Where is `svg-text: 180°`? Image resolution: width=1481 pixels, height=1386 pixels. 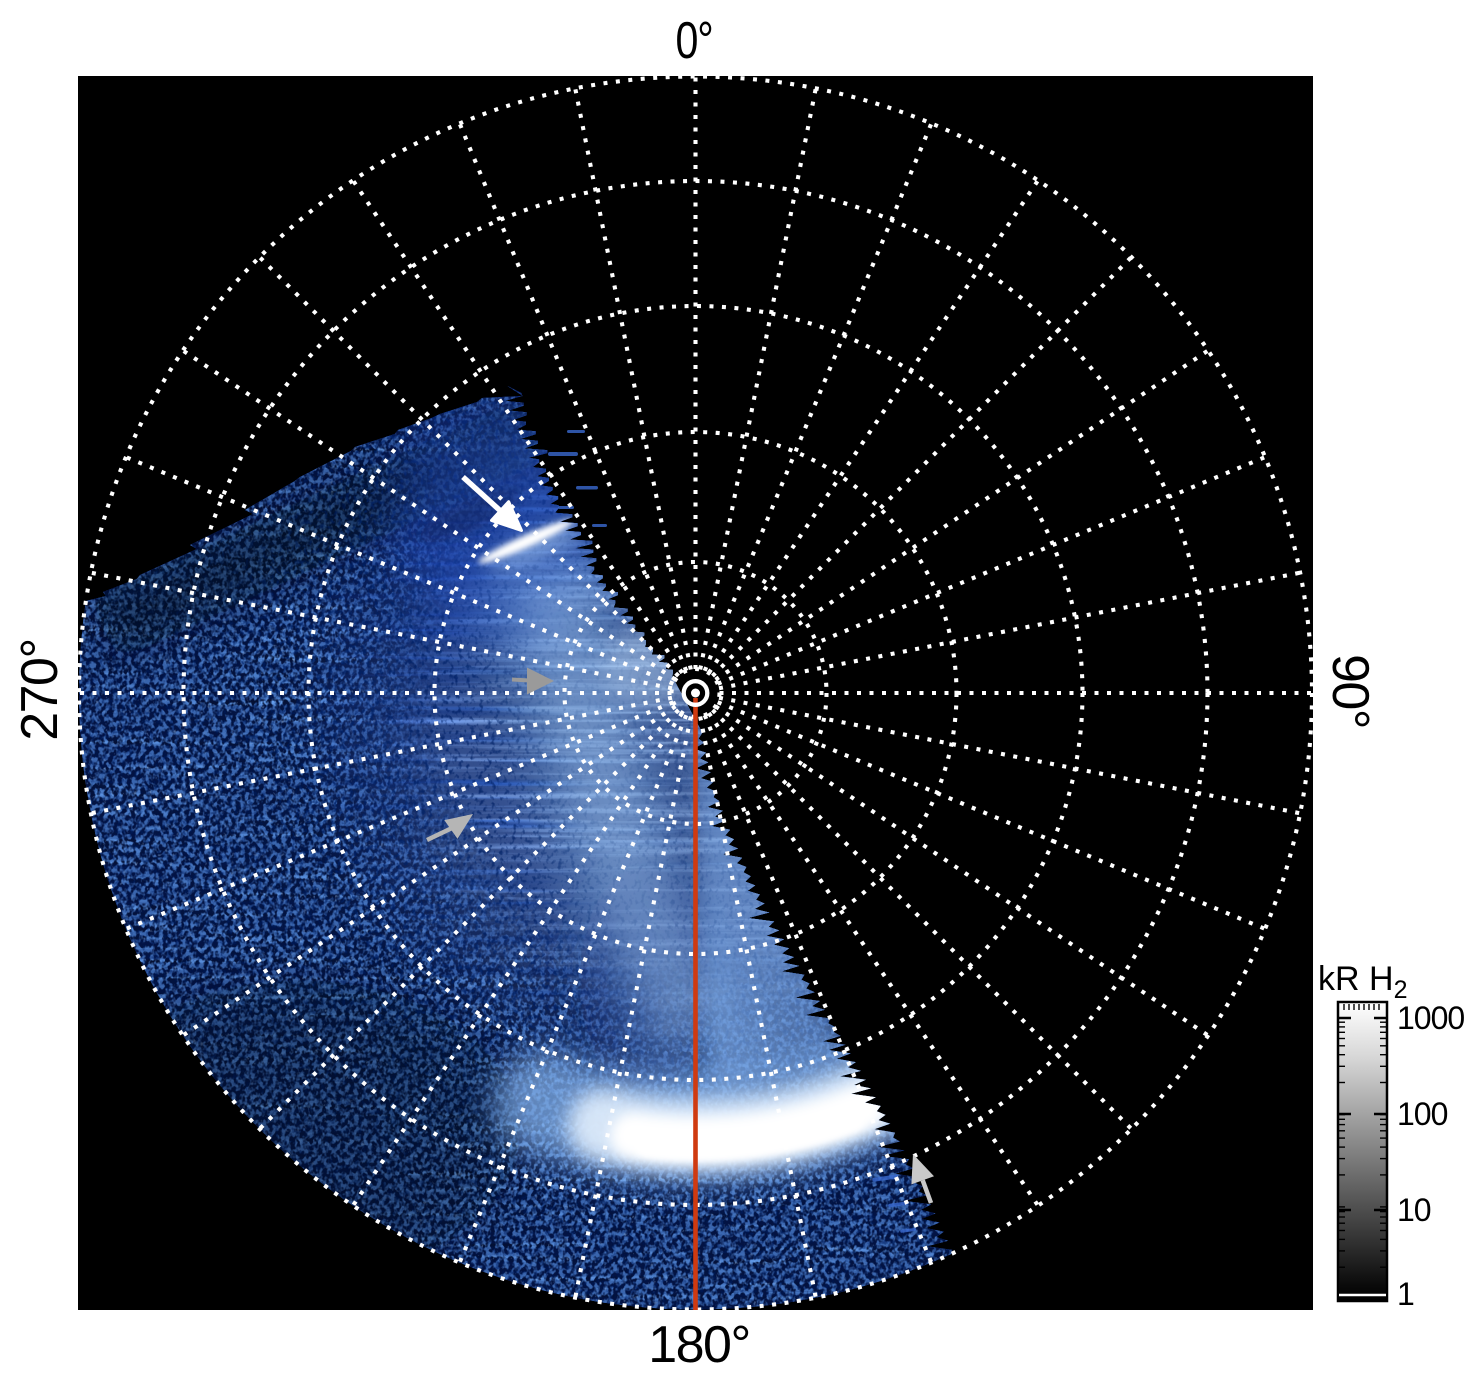
svg-text: 180° is located at coordinates (699, 1345).